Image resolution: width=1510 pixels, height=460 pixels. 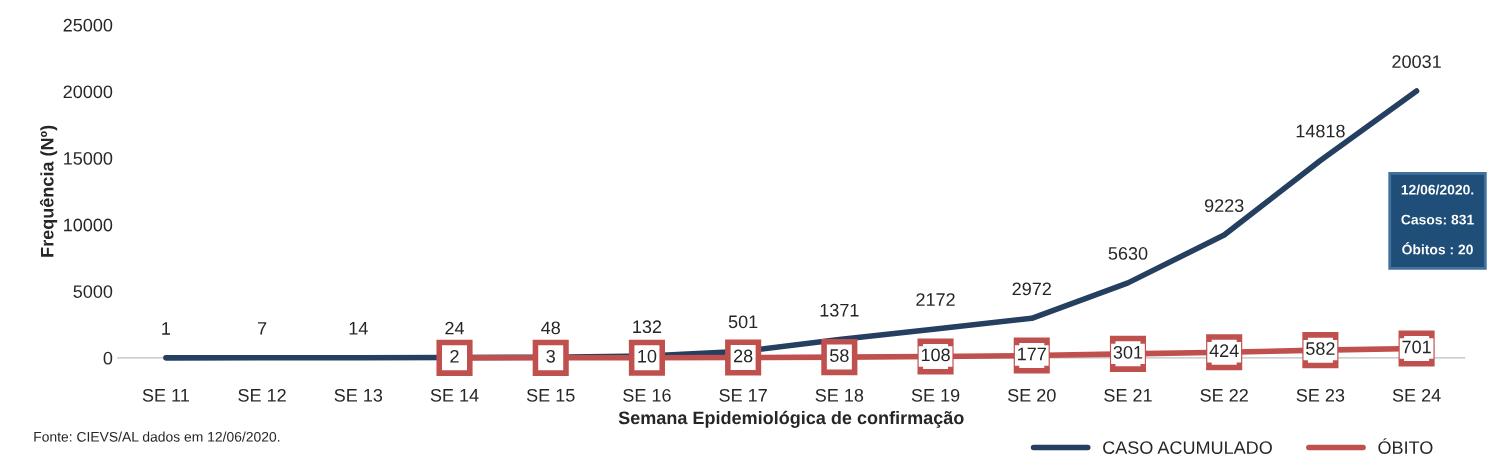 I want to click on x-tick-label: SE 22, so click(x=1224, y=395).